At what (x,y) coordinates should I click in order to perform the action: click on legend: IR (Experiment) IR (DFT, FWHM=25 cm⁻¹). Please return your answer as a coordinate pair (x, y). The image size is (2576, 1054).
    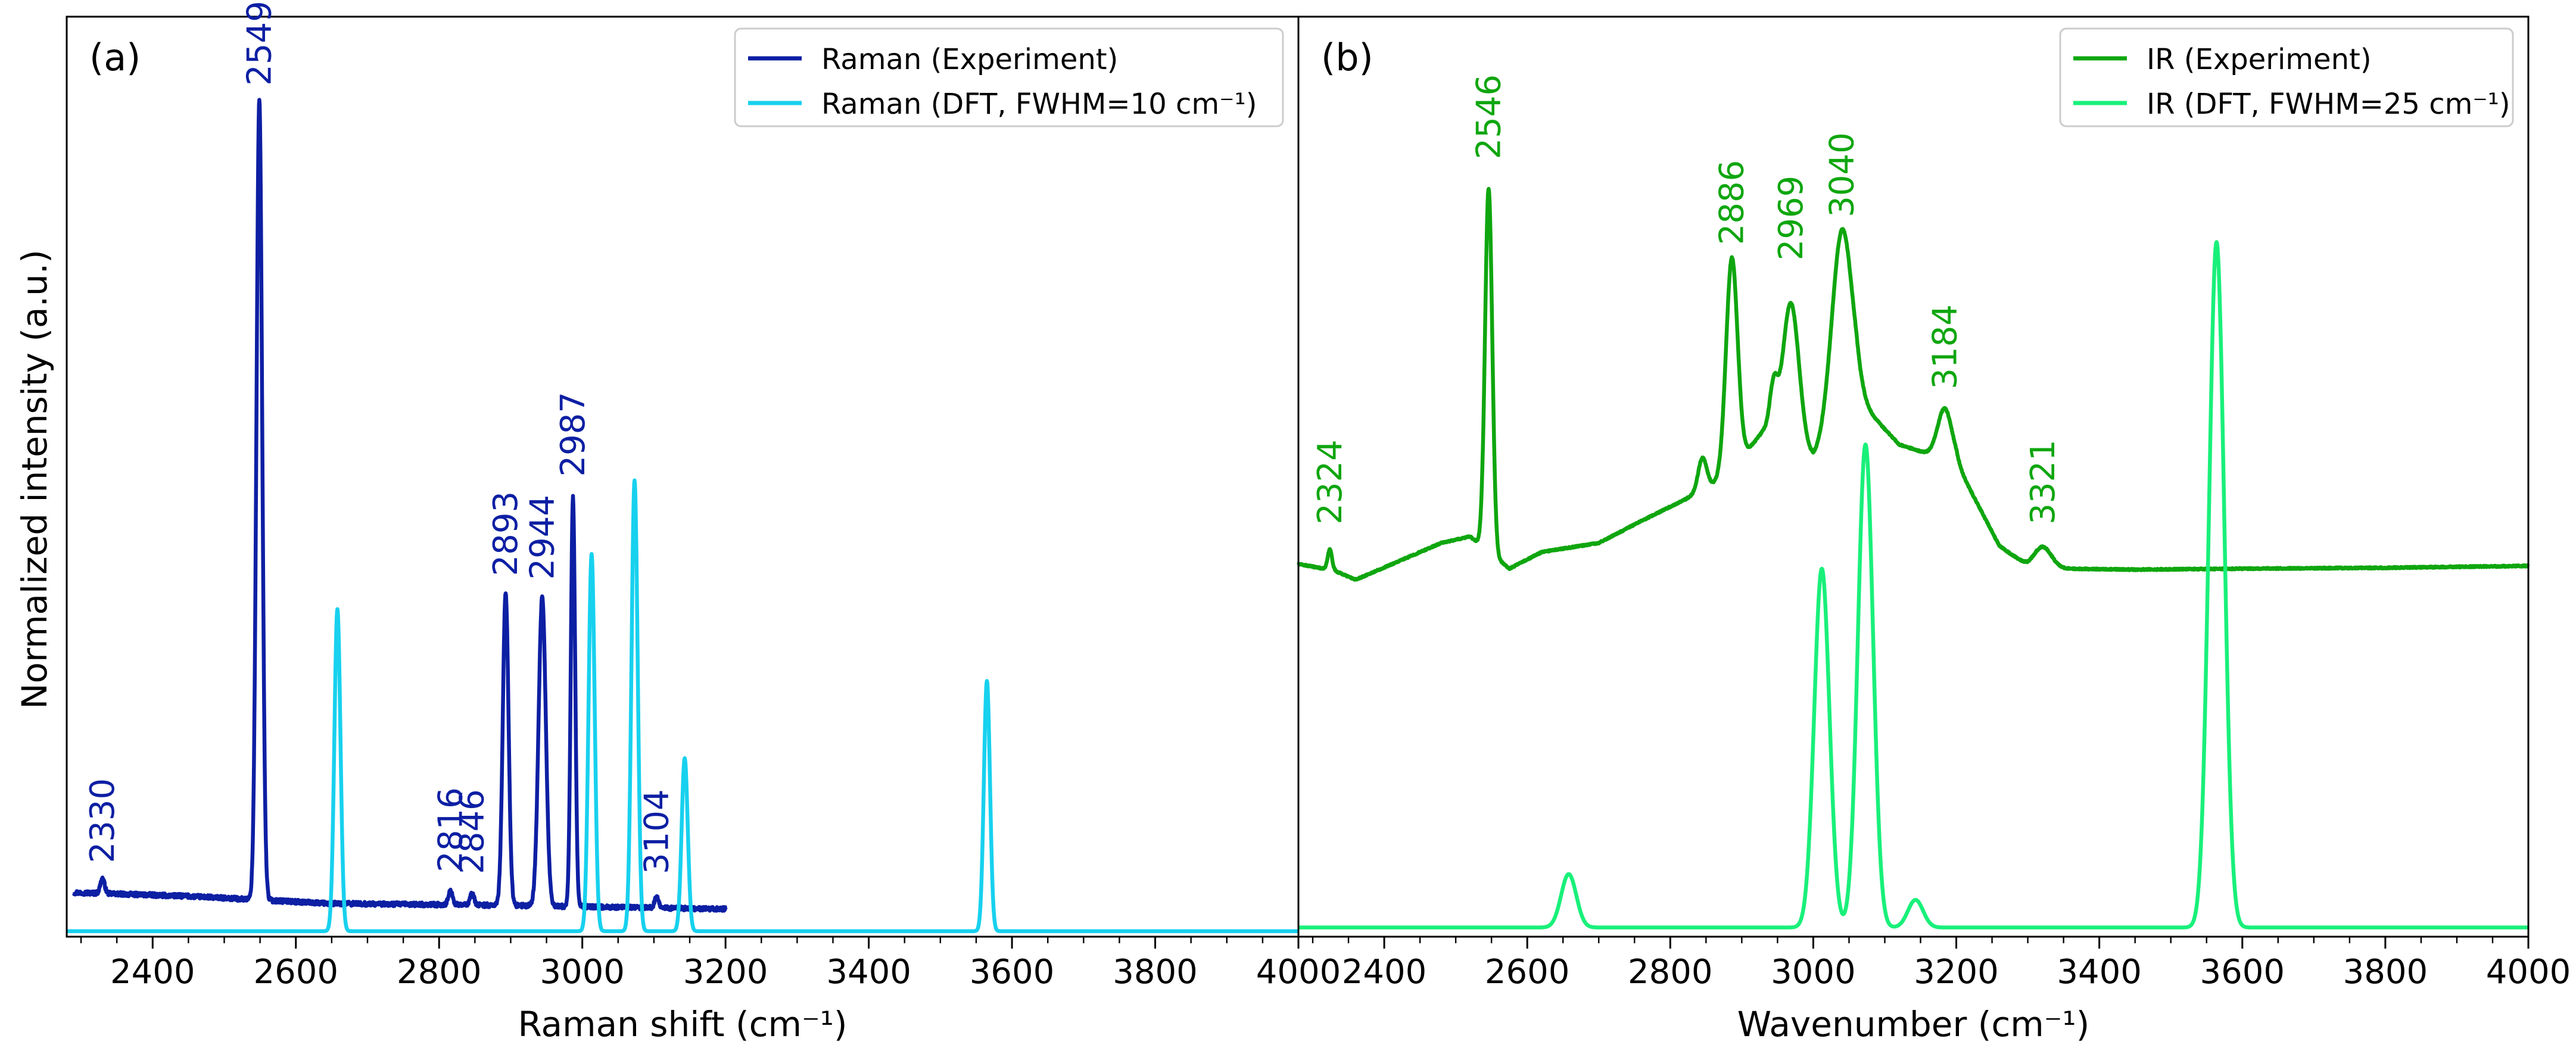
    Looking at the image, I should click on (2286, 77).